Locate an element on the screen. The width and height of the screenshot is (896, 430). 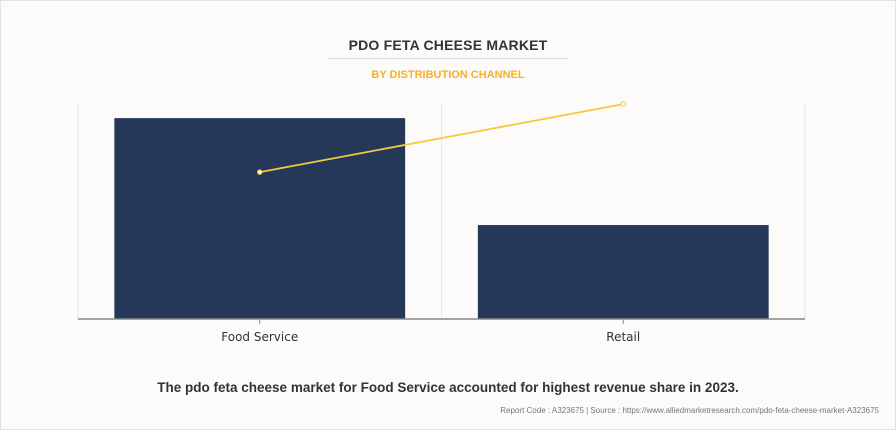
trend-line is located at coordinates (441, 138).